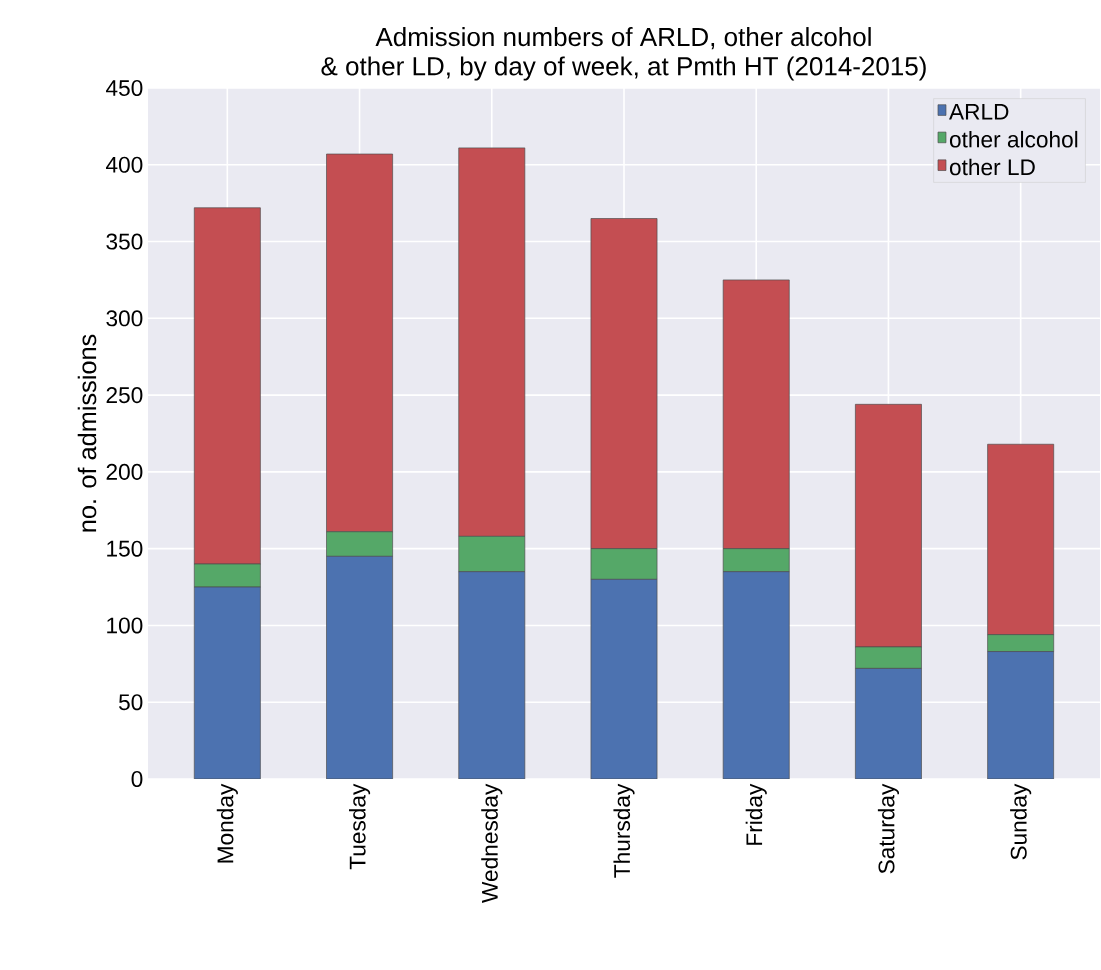 The width and height of the screenshot is (1101, 970). What do you see at coordinates (623, 54) in the screenshot?
I see `chart-title: Admission numbers of ARLD, other alcohol & other LD, by day of week, at Pmth HT (2014-2015)` at bounding box center [623, 54].